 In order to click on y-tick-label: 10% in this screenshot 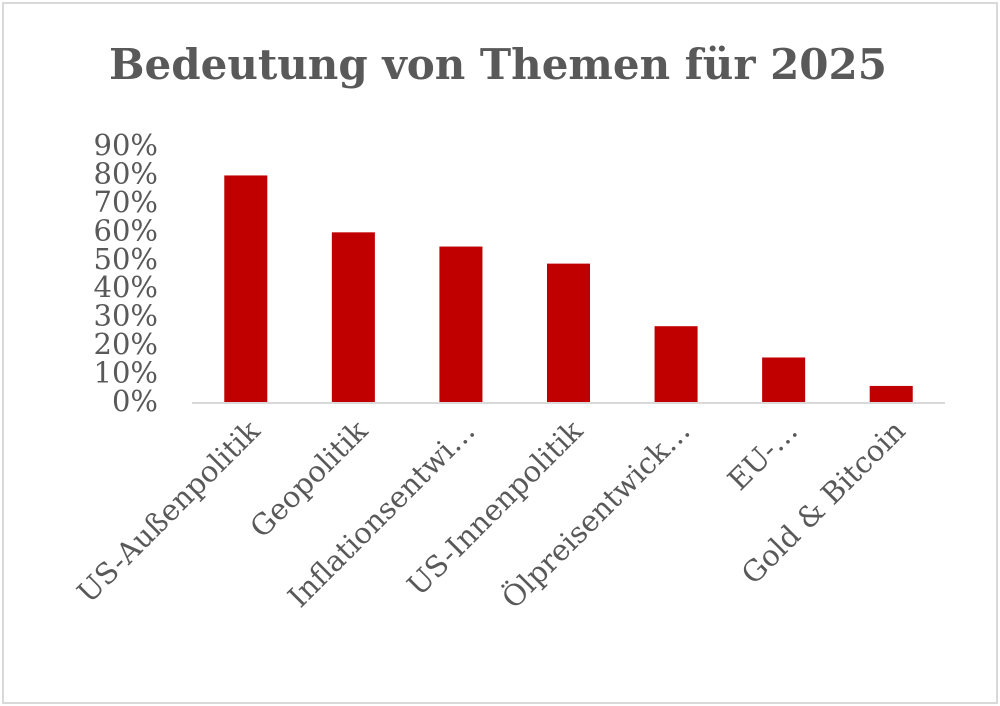, I will do `click(126, 373)`.